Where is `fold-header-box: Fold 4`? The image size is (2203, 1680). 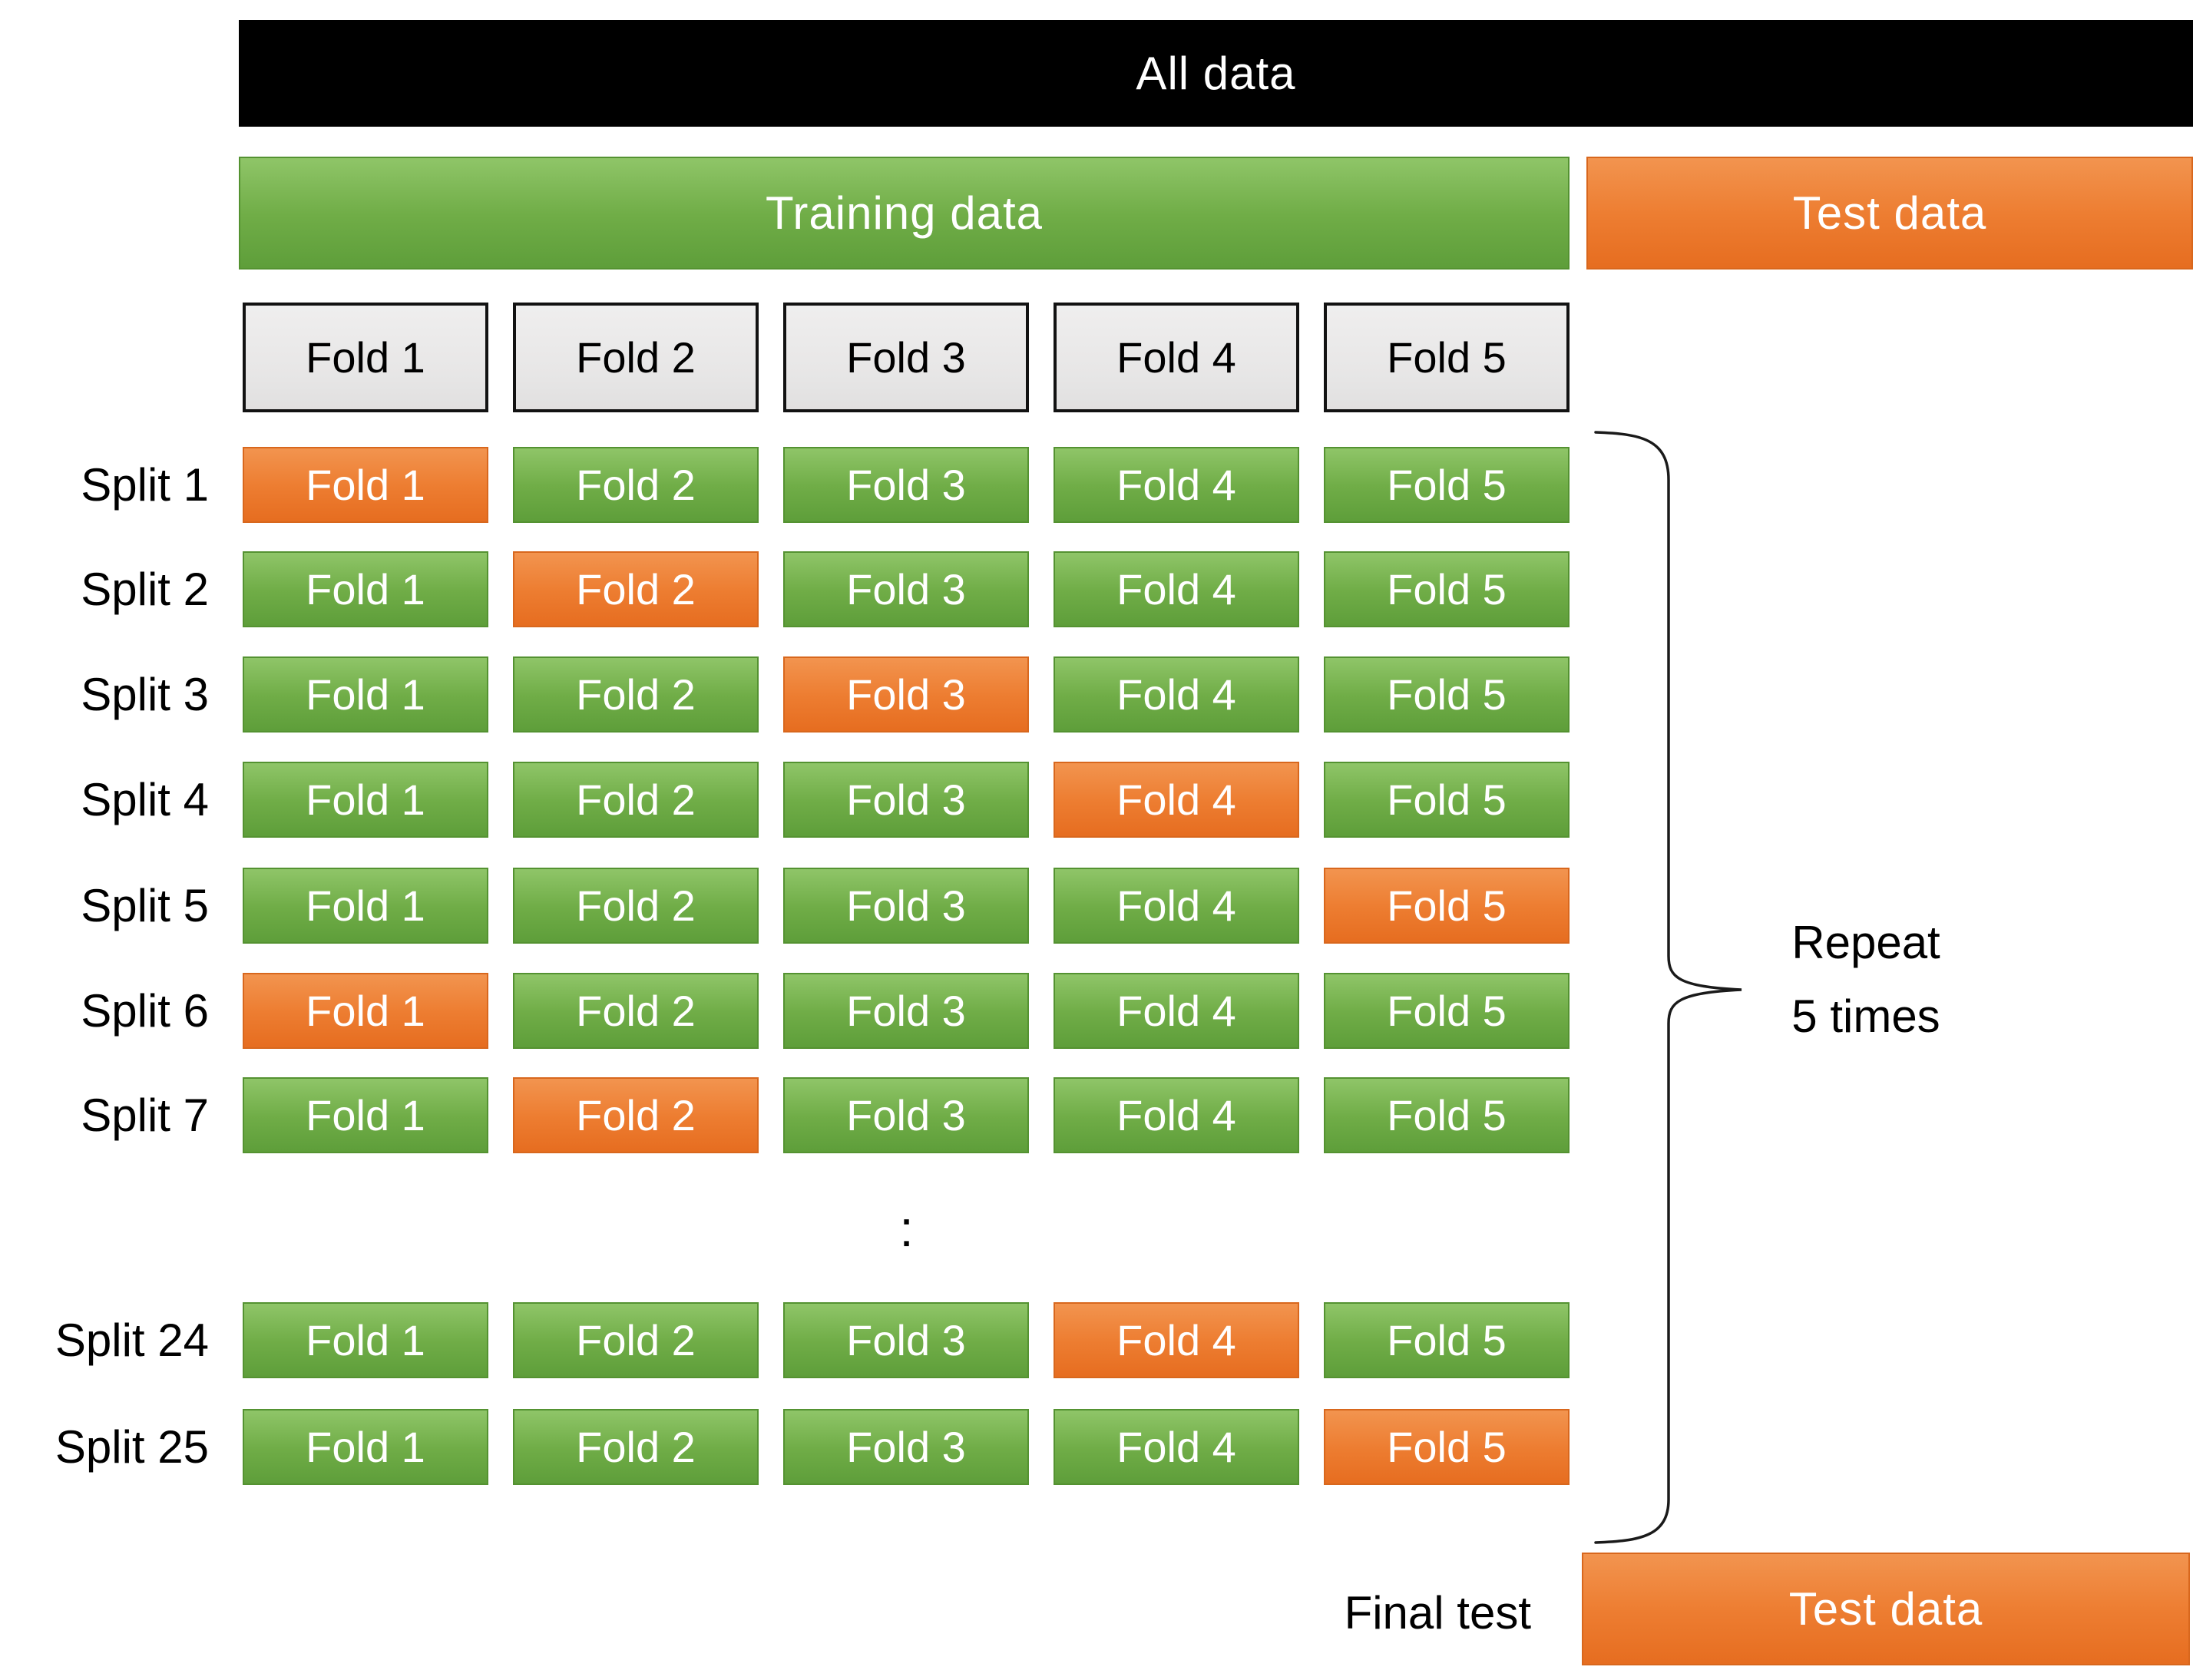
fold-header-box: Fold 4 is located at coordinates (1176, 357).